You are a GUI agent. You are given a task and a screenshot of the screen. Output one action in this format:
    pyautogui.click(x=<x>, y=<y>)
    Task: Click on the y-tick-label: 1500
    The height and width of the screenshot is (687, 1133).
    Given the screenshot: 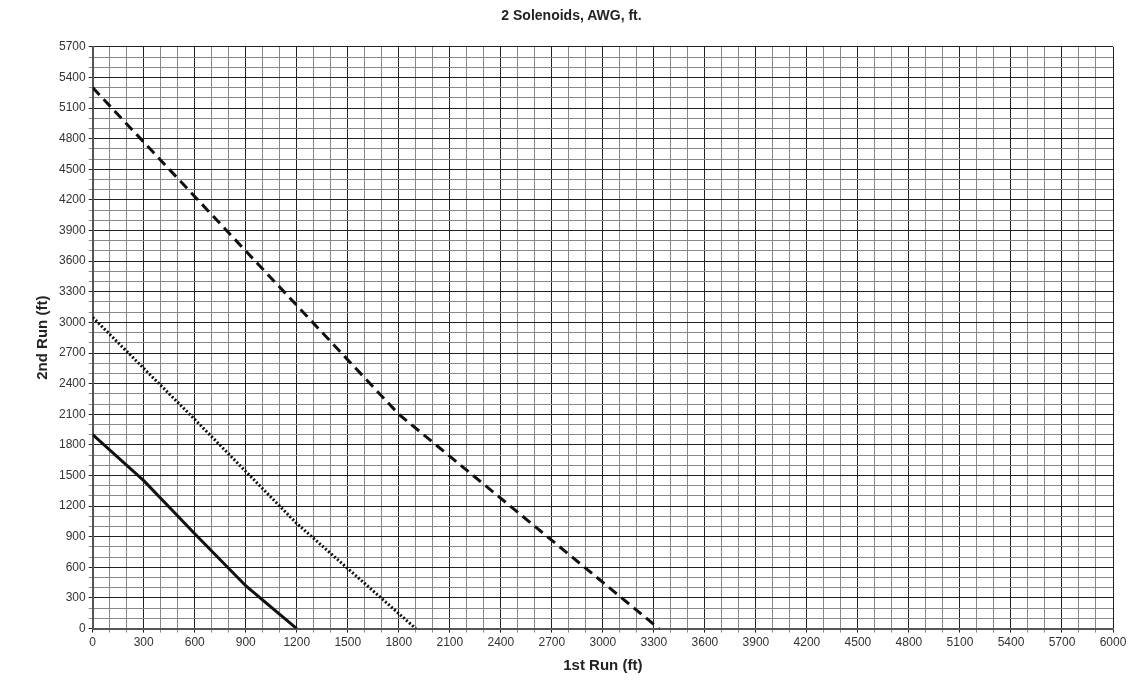 What is the action you would take?
    pyautogui.click(x=72, y=474)
    